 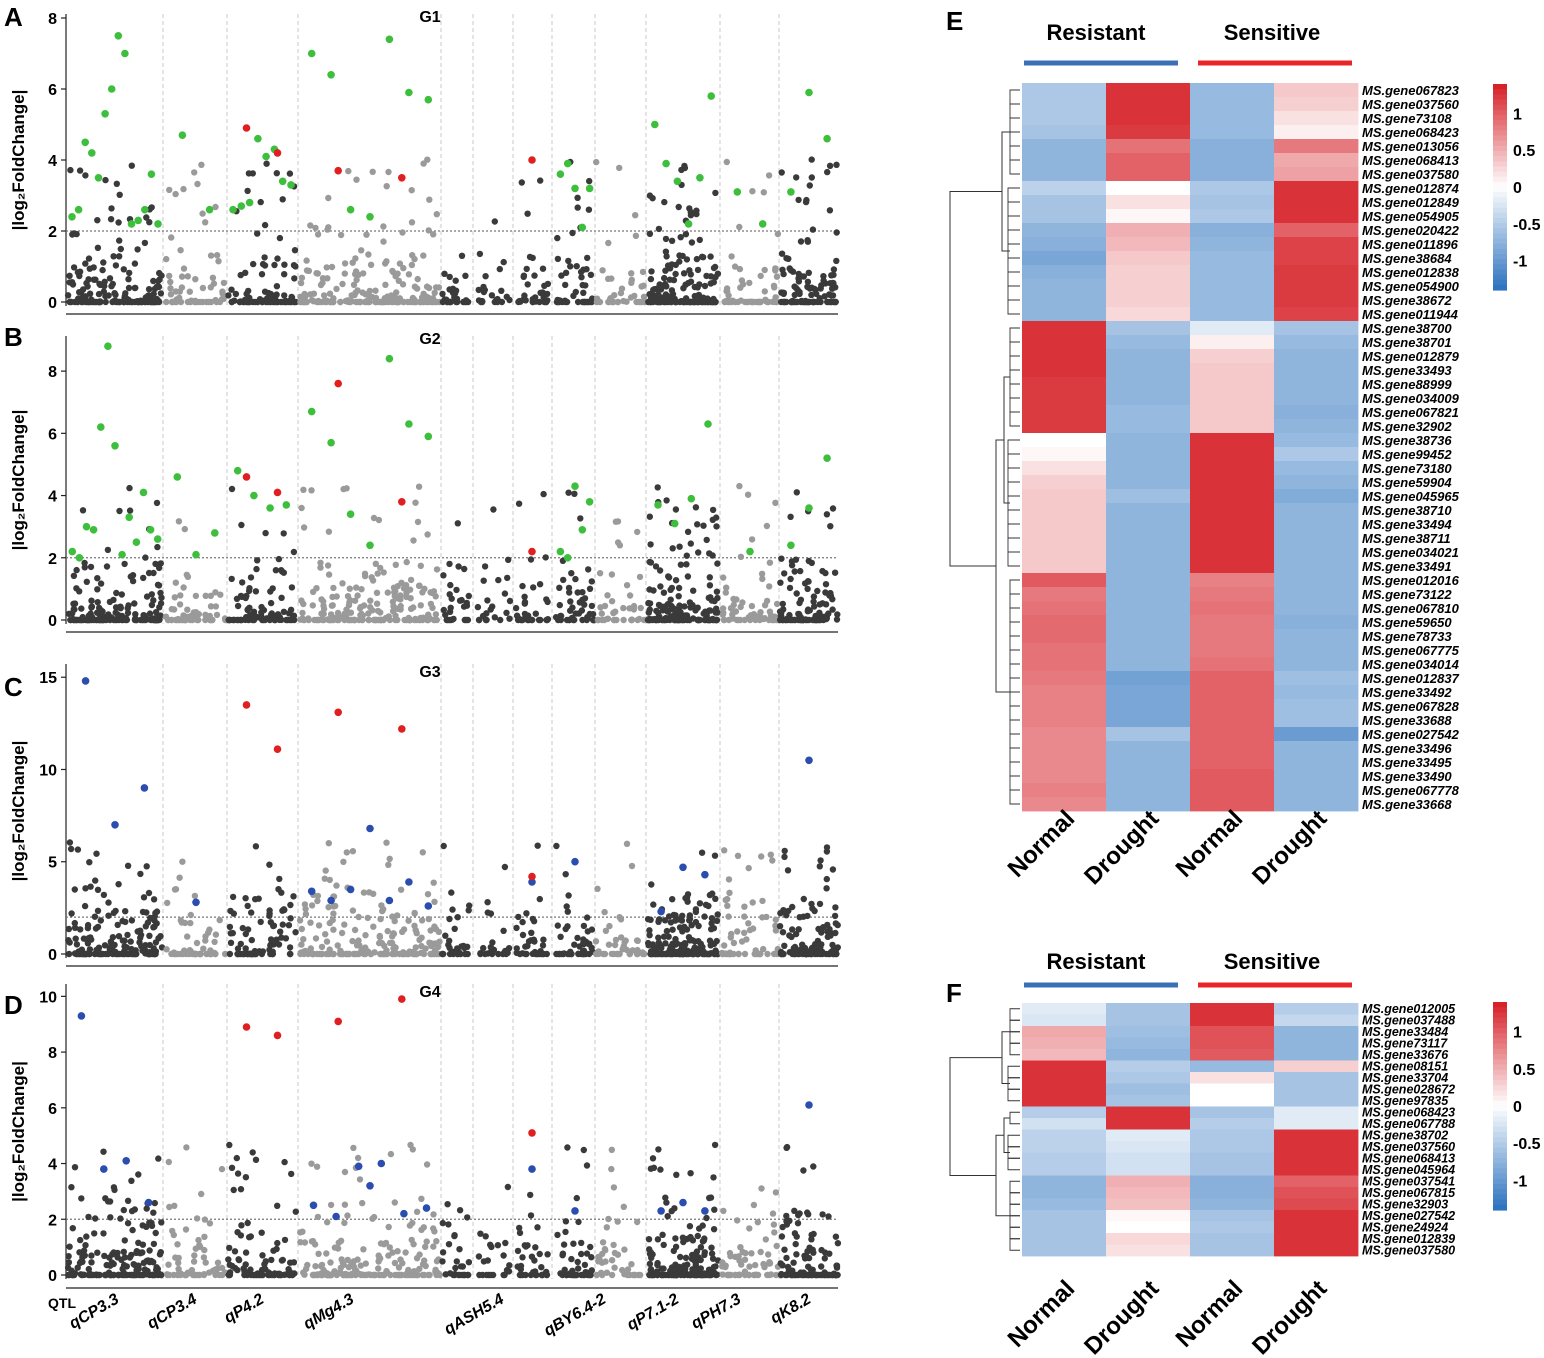 I want to click on gene-label: MS.gene027542, so click(x=1408, y=1216).